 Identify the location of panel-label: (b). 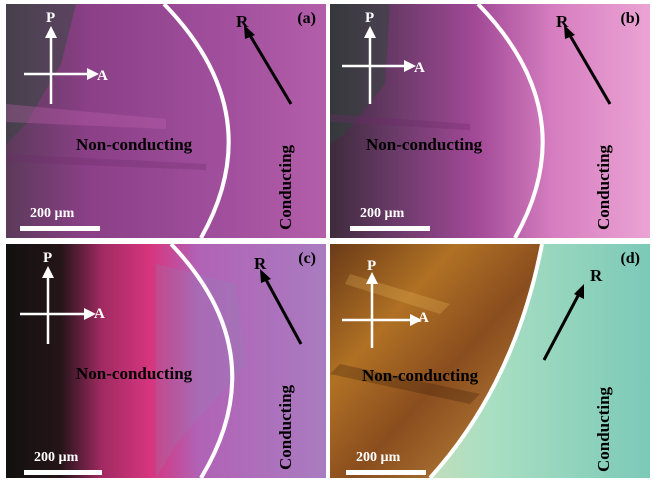
(630, 18).